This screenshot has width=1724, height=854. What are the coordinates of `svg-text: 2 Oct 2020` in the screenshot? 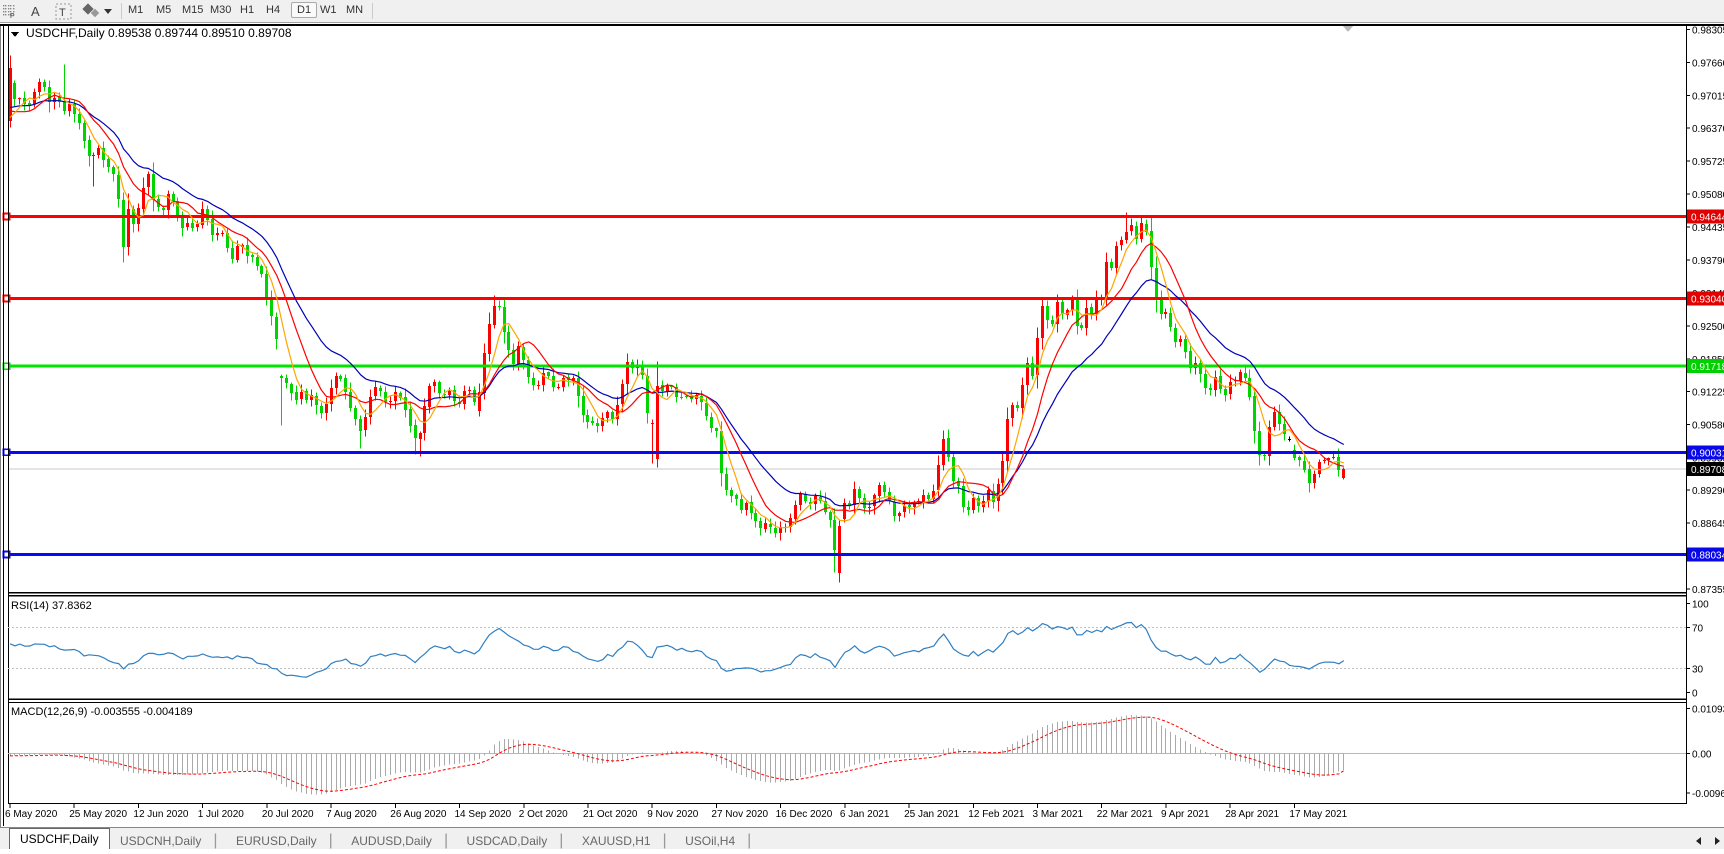 It's located at (543, 814).